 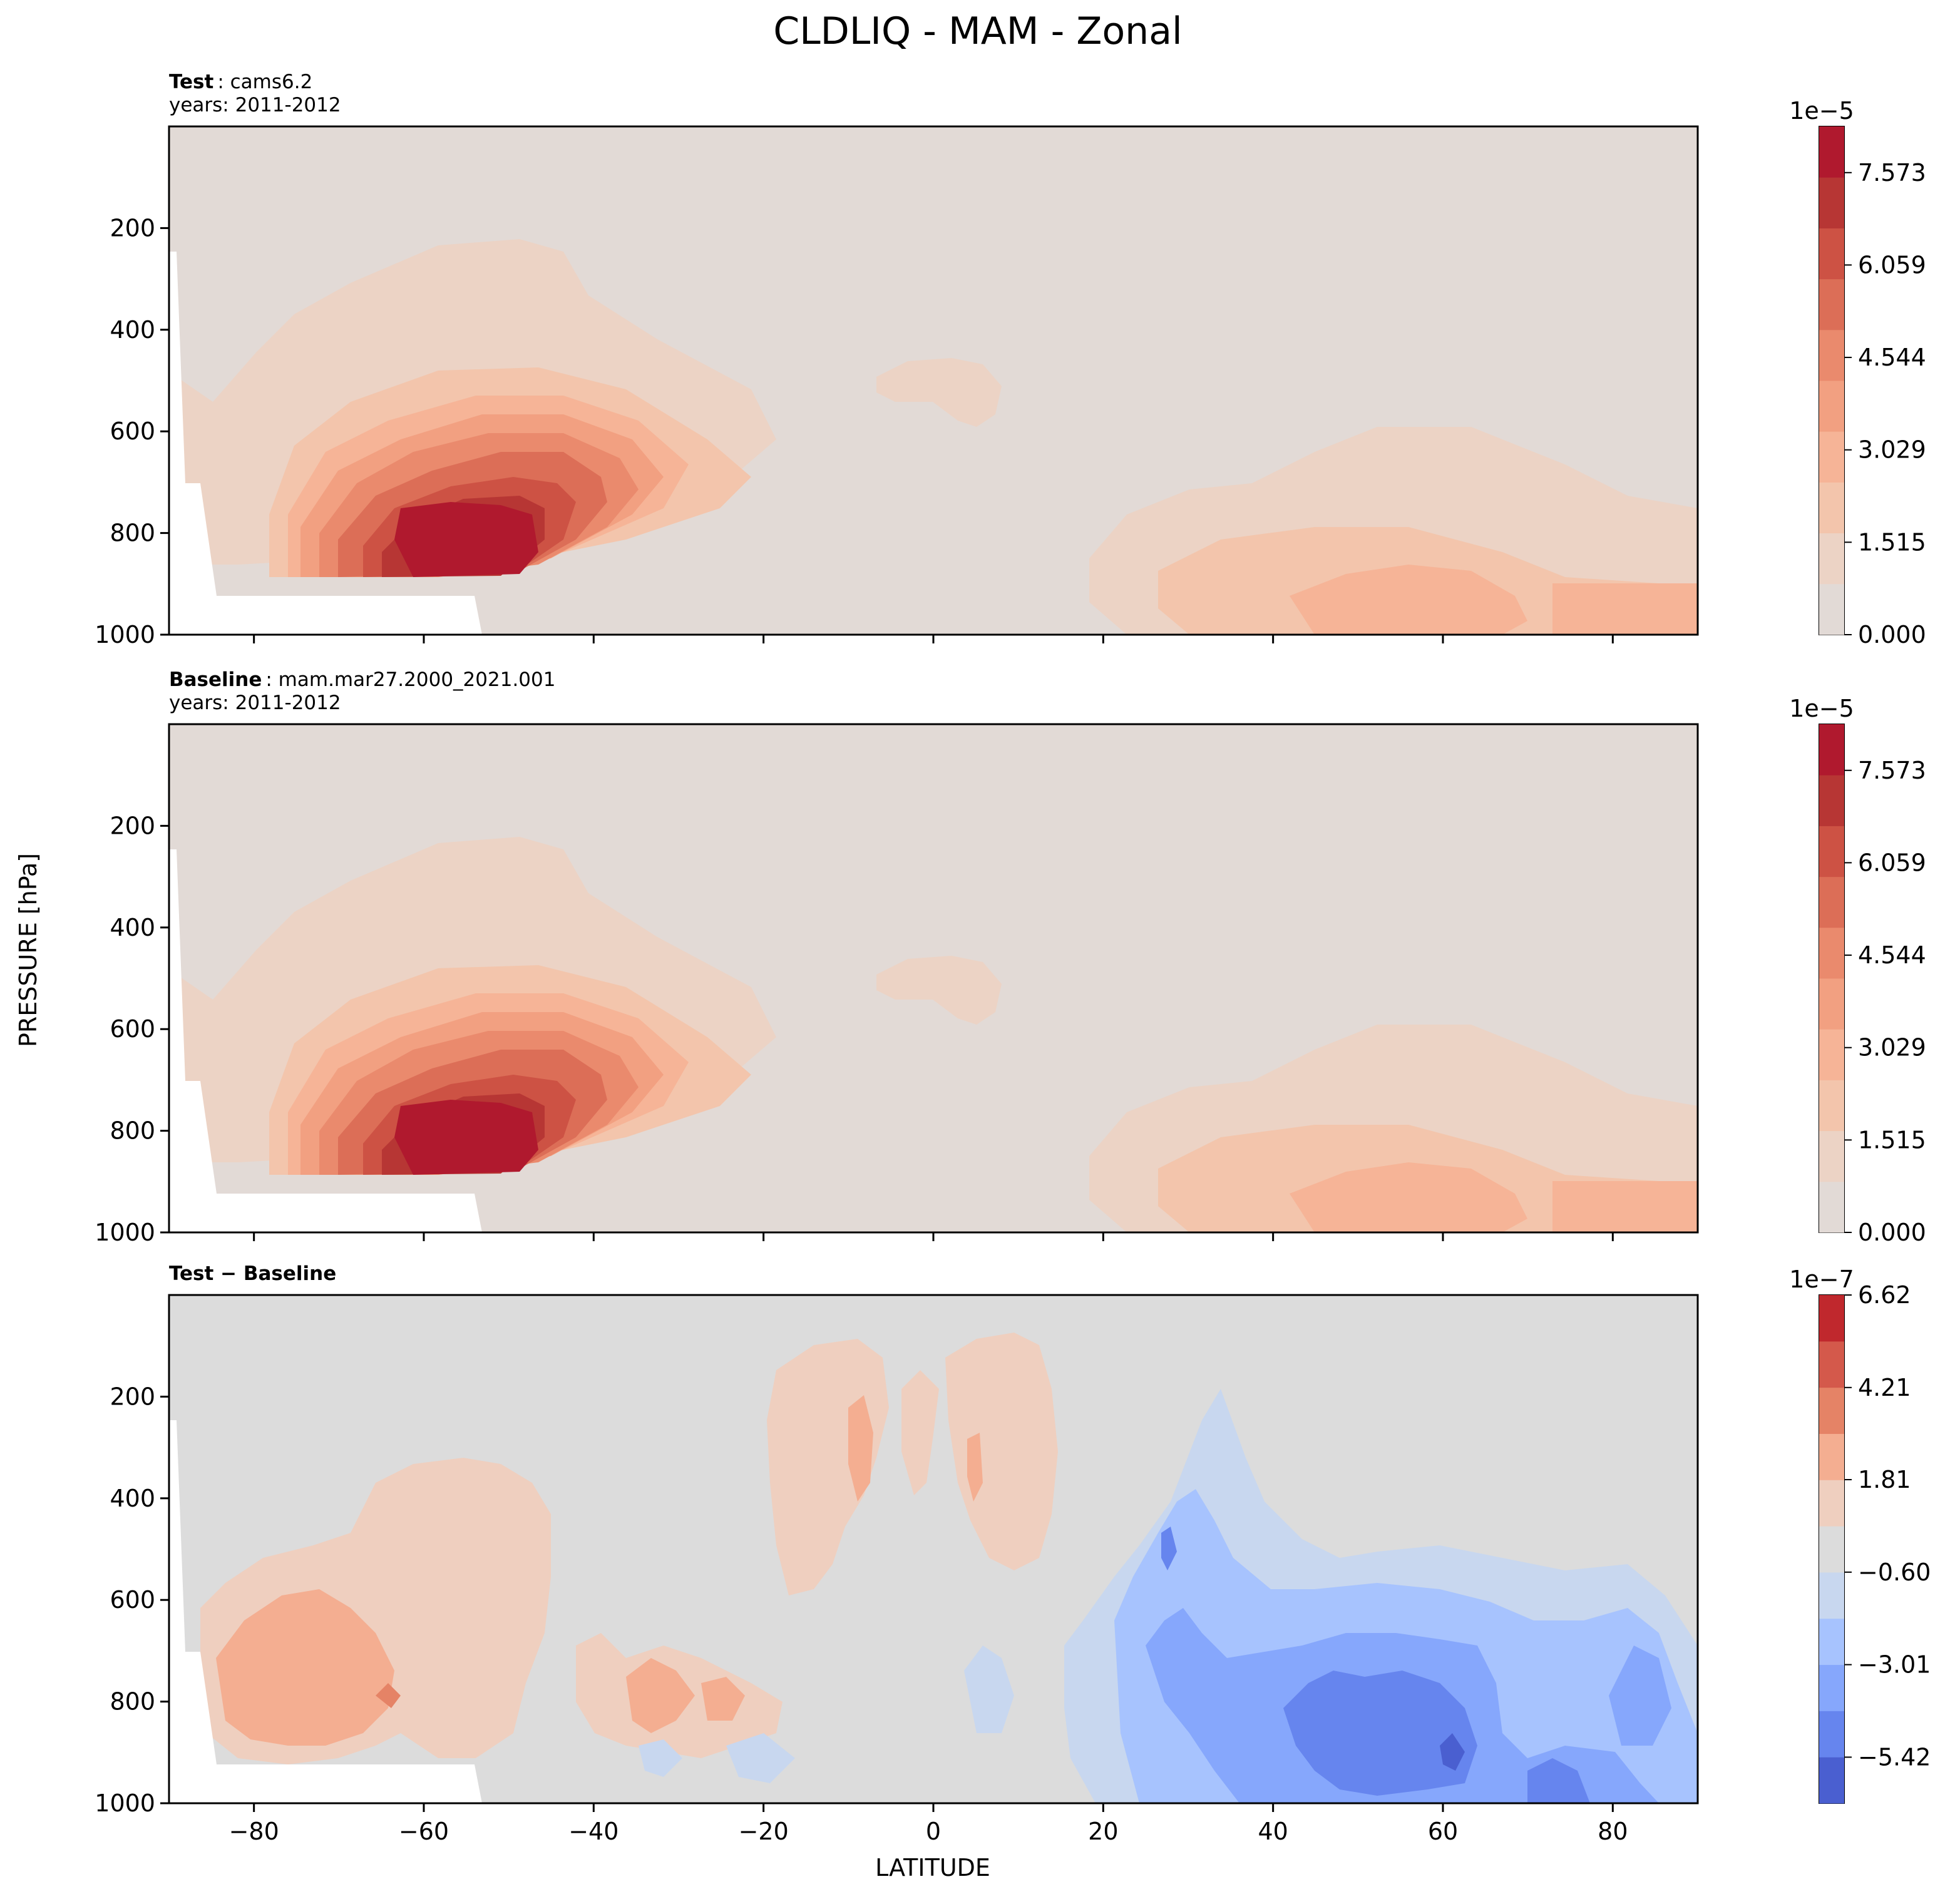 I want to click on x-tick-label: −60, so click(x=424, y=1831).